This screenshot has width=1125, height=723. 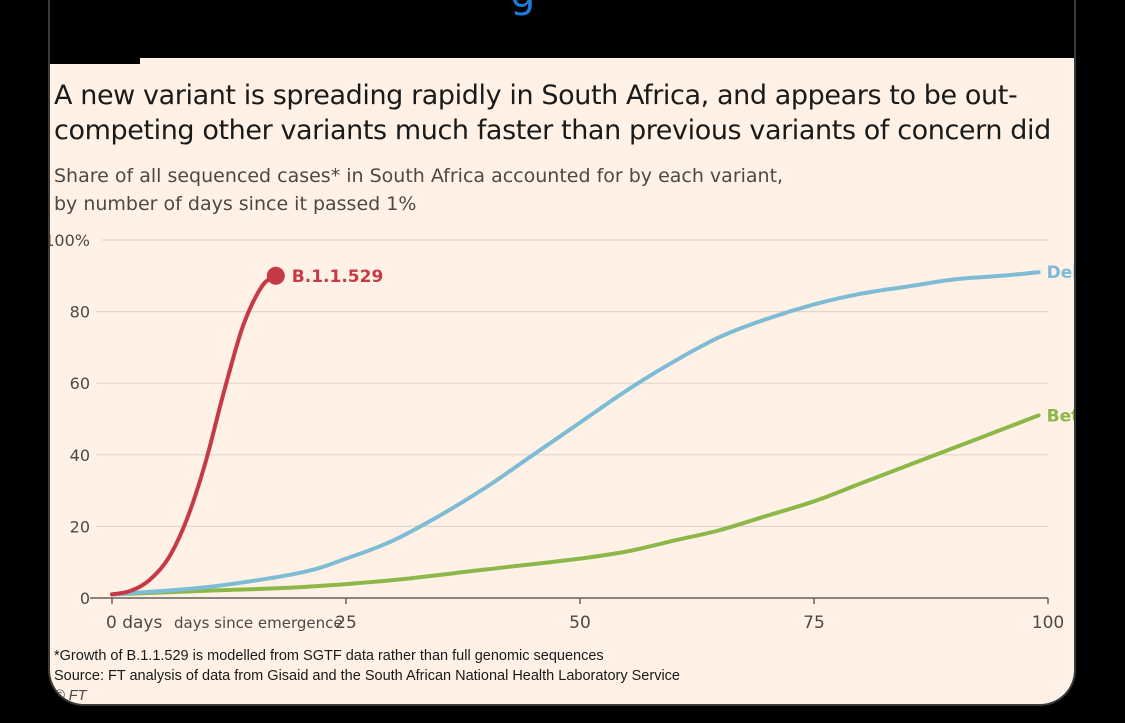 I want to click on y-tick-label-0: 0, so click(x=85, y=598).